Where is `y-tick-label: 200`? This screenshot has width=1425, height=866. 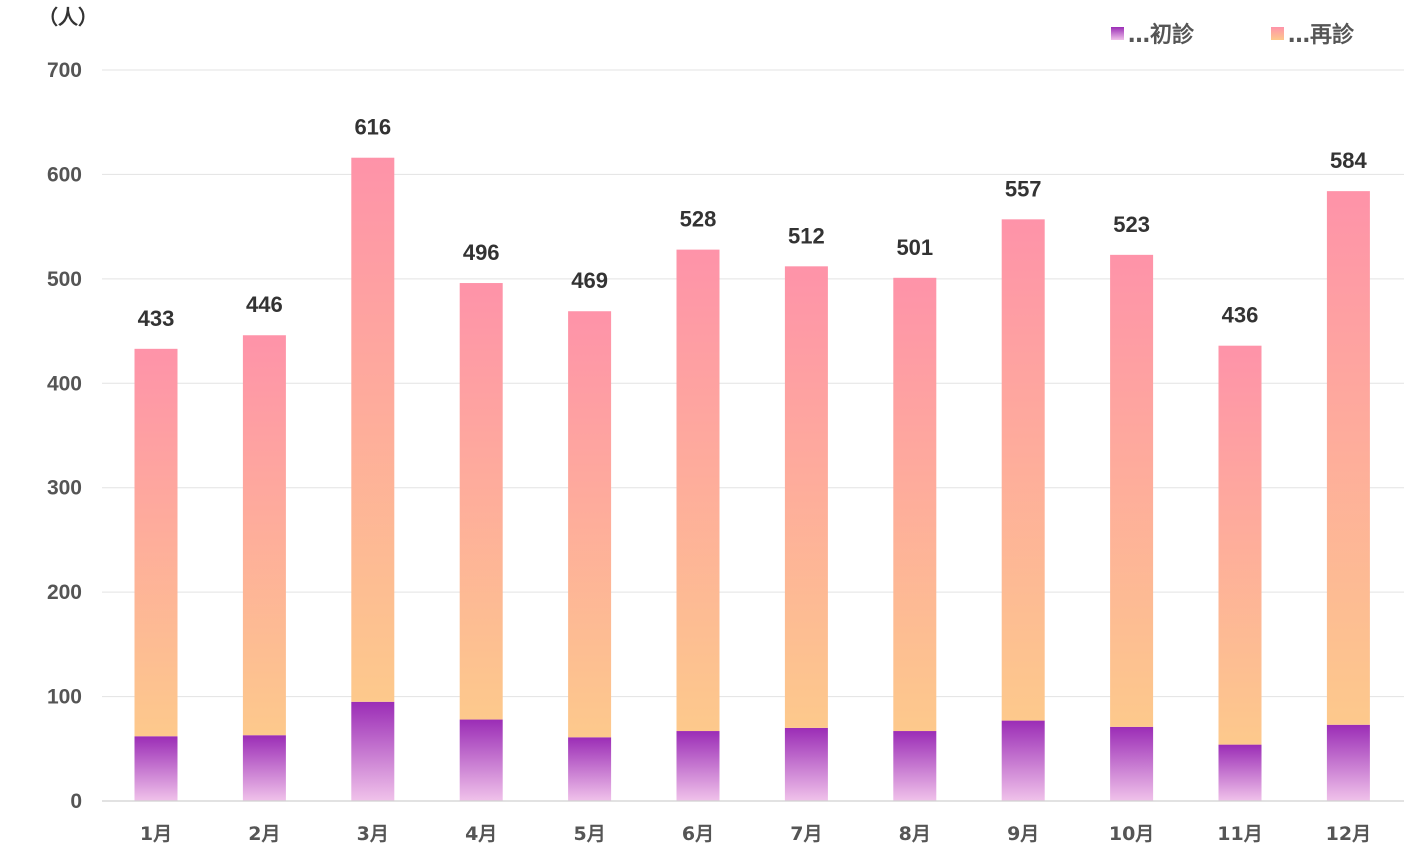
y-tick-label: 200 is located at coordinates (64, 592).